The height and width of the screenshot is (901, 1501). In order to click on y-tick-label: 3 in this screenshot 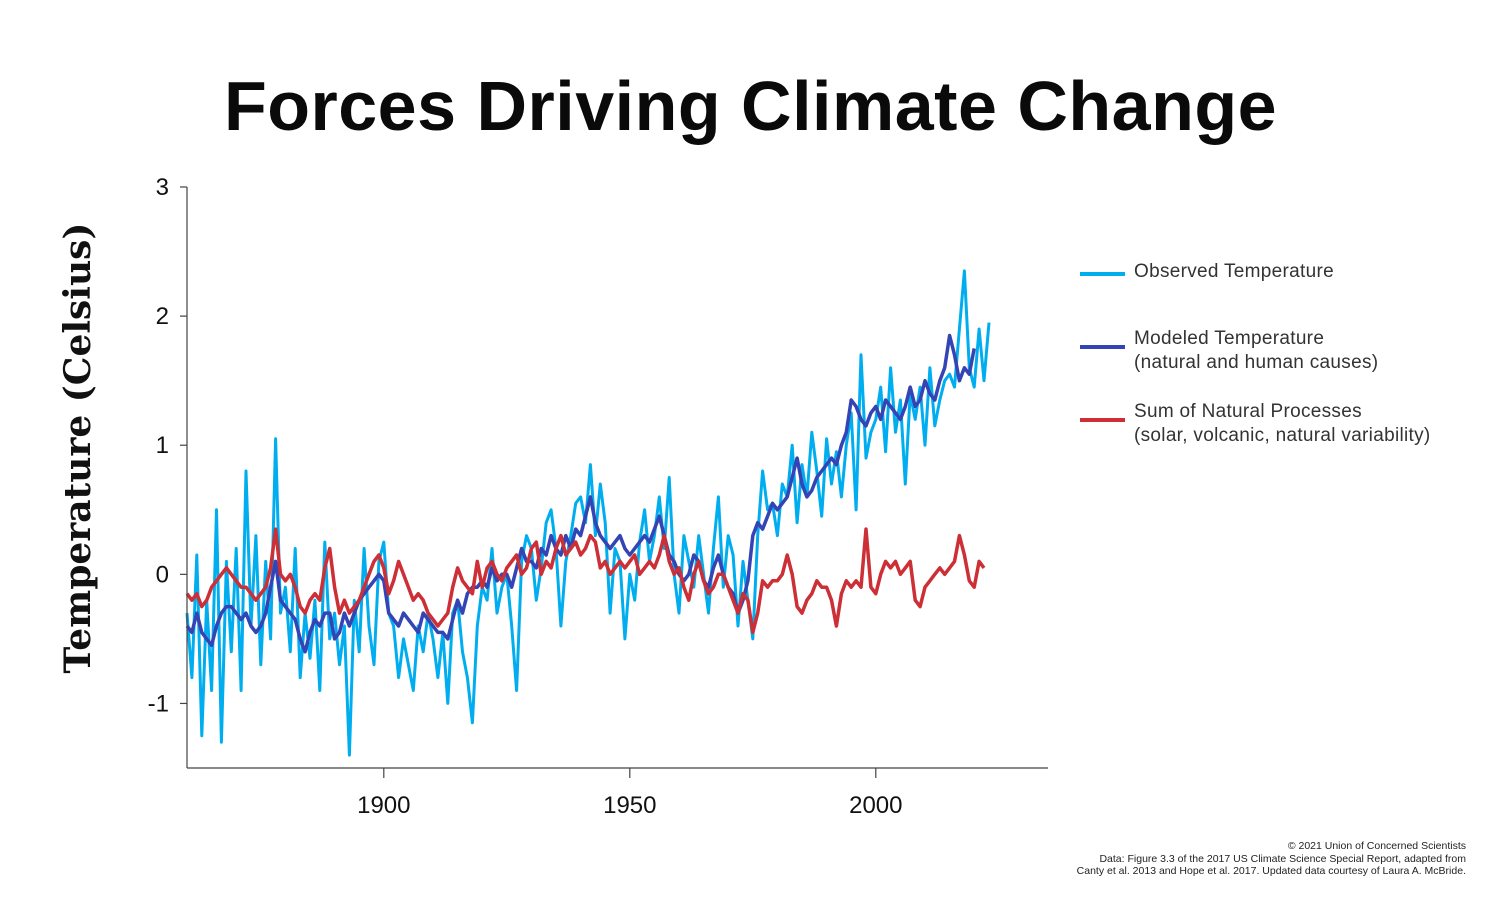, I will do `click(162, 187)`.